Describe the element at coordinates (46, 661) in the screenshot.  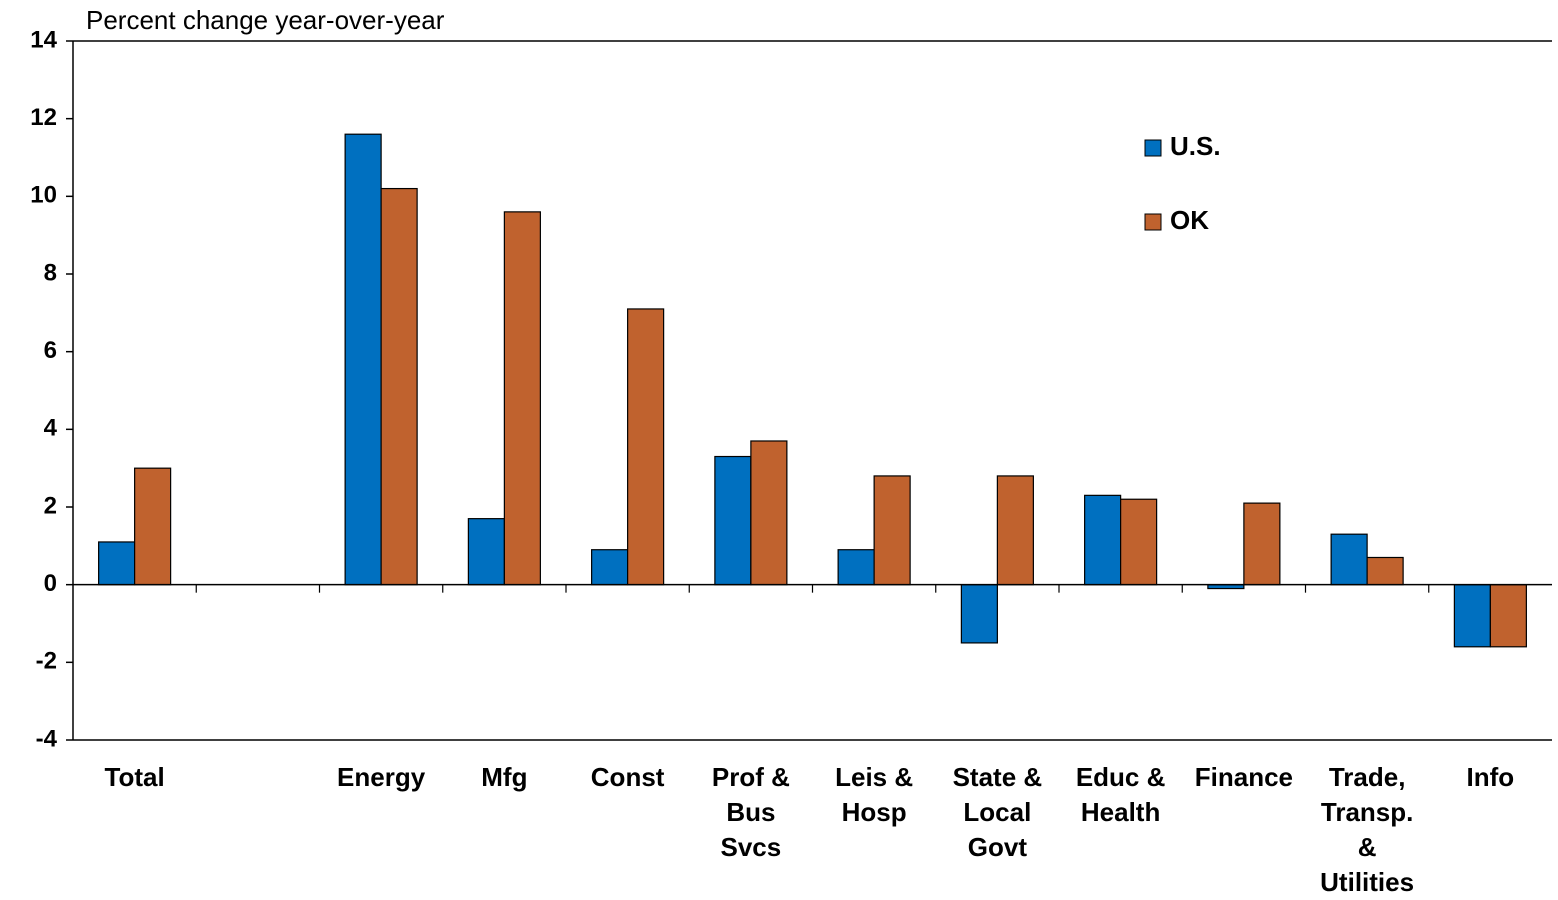
I see `y-tick-label: -2` at that location.